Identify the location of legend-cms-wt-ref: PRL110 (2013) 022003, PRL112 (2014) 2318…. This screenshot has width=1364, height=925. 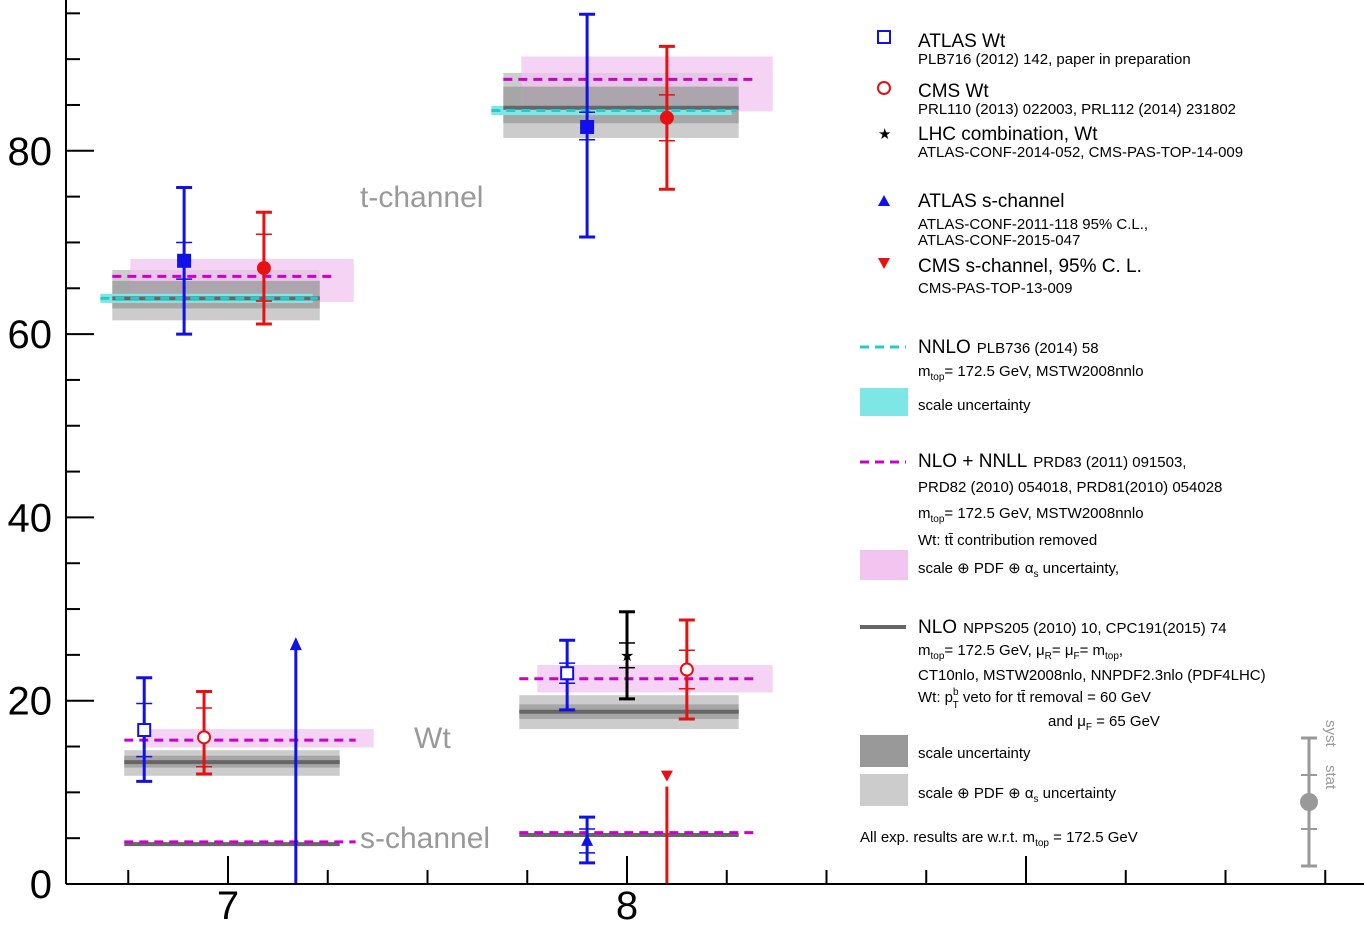
(1077, 109).